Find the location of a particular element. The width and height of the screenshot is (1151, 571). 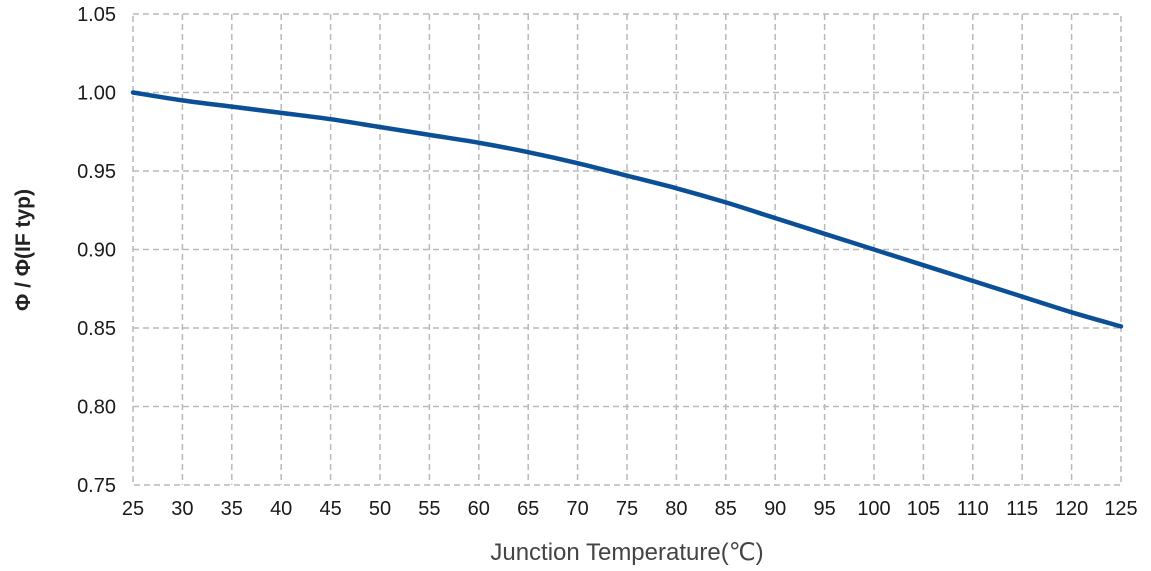

x-tick-label: 95 is located at coordinates (824, 509).